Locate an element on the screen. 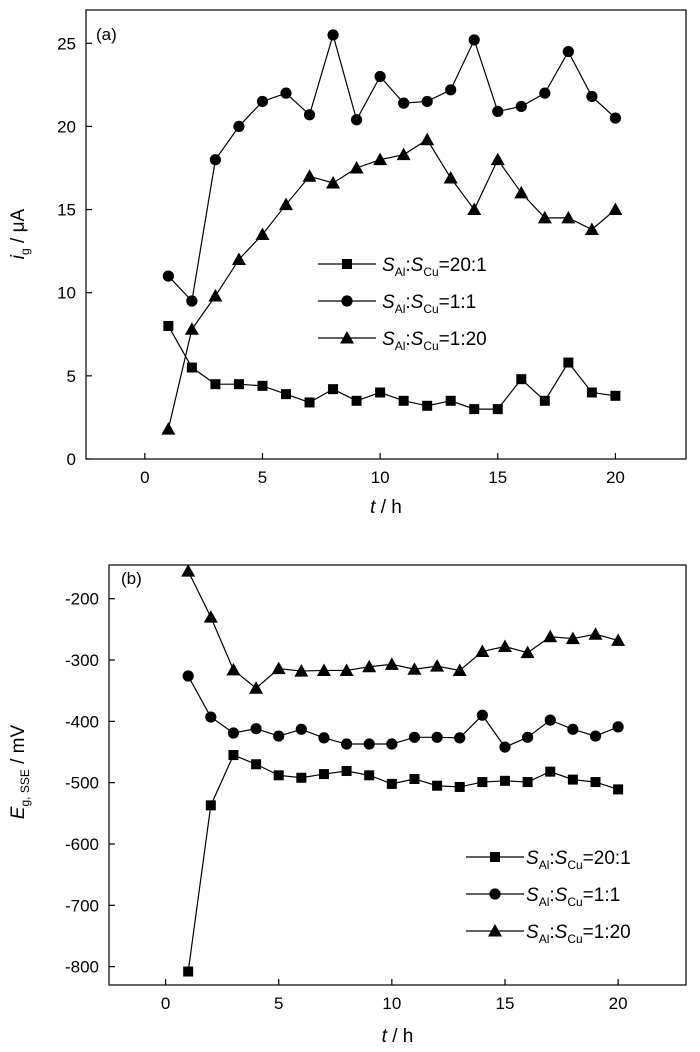 This screenshot has width=700, height=1052. legend-marker-square is located at coordinates (495, 857).